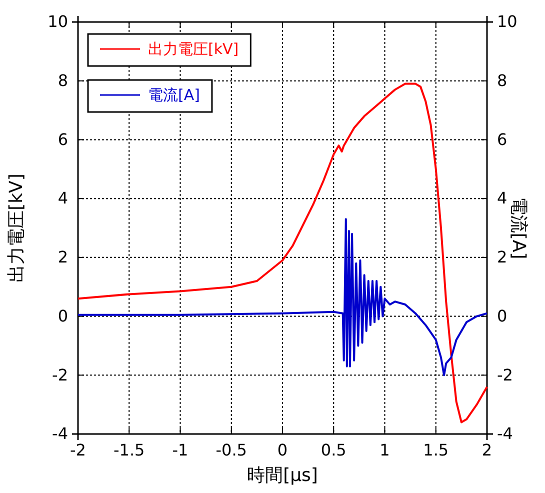 The image size is (545, 493). I want to click on legend-entry: 出力電圧[kV], so click(169, 50).